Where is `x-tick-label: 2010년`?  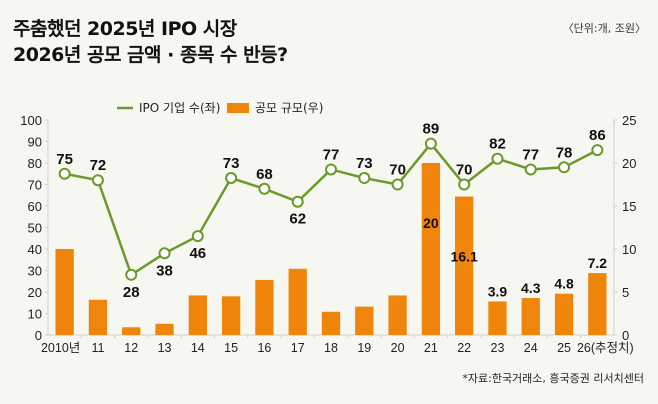 x-tick-label: 2010년 is located at coordinates (60, 348).